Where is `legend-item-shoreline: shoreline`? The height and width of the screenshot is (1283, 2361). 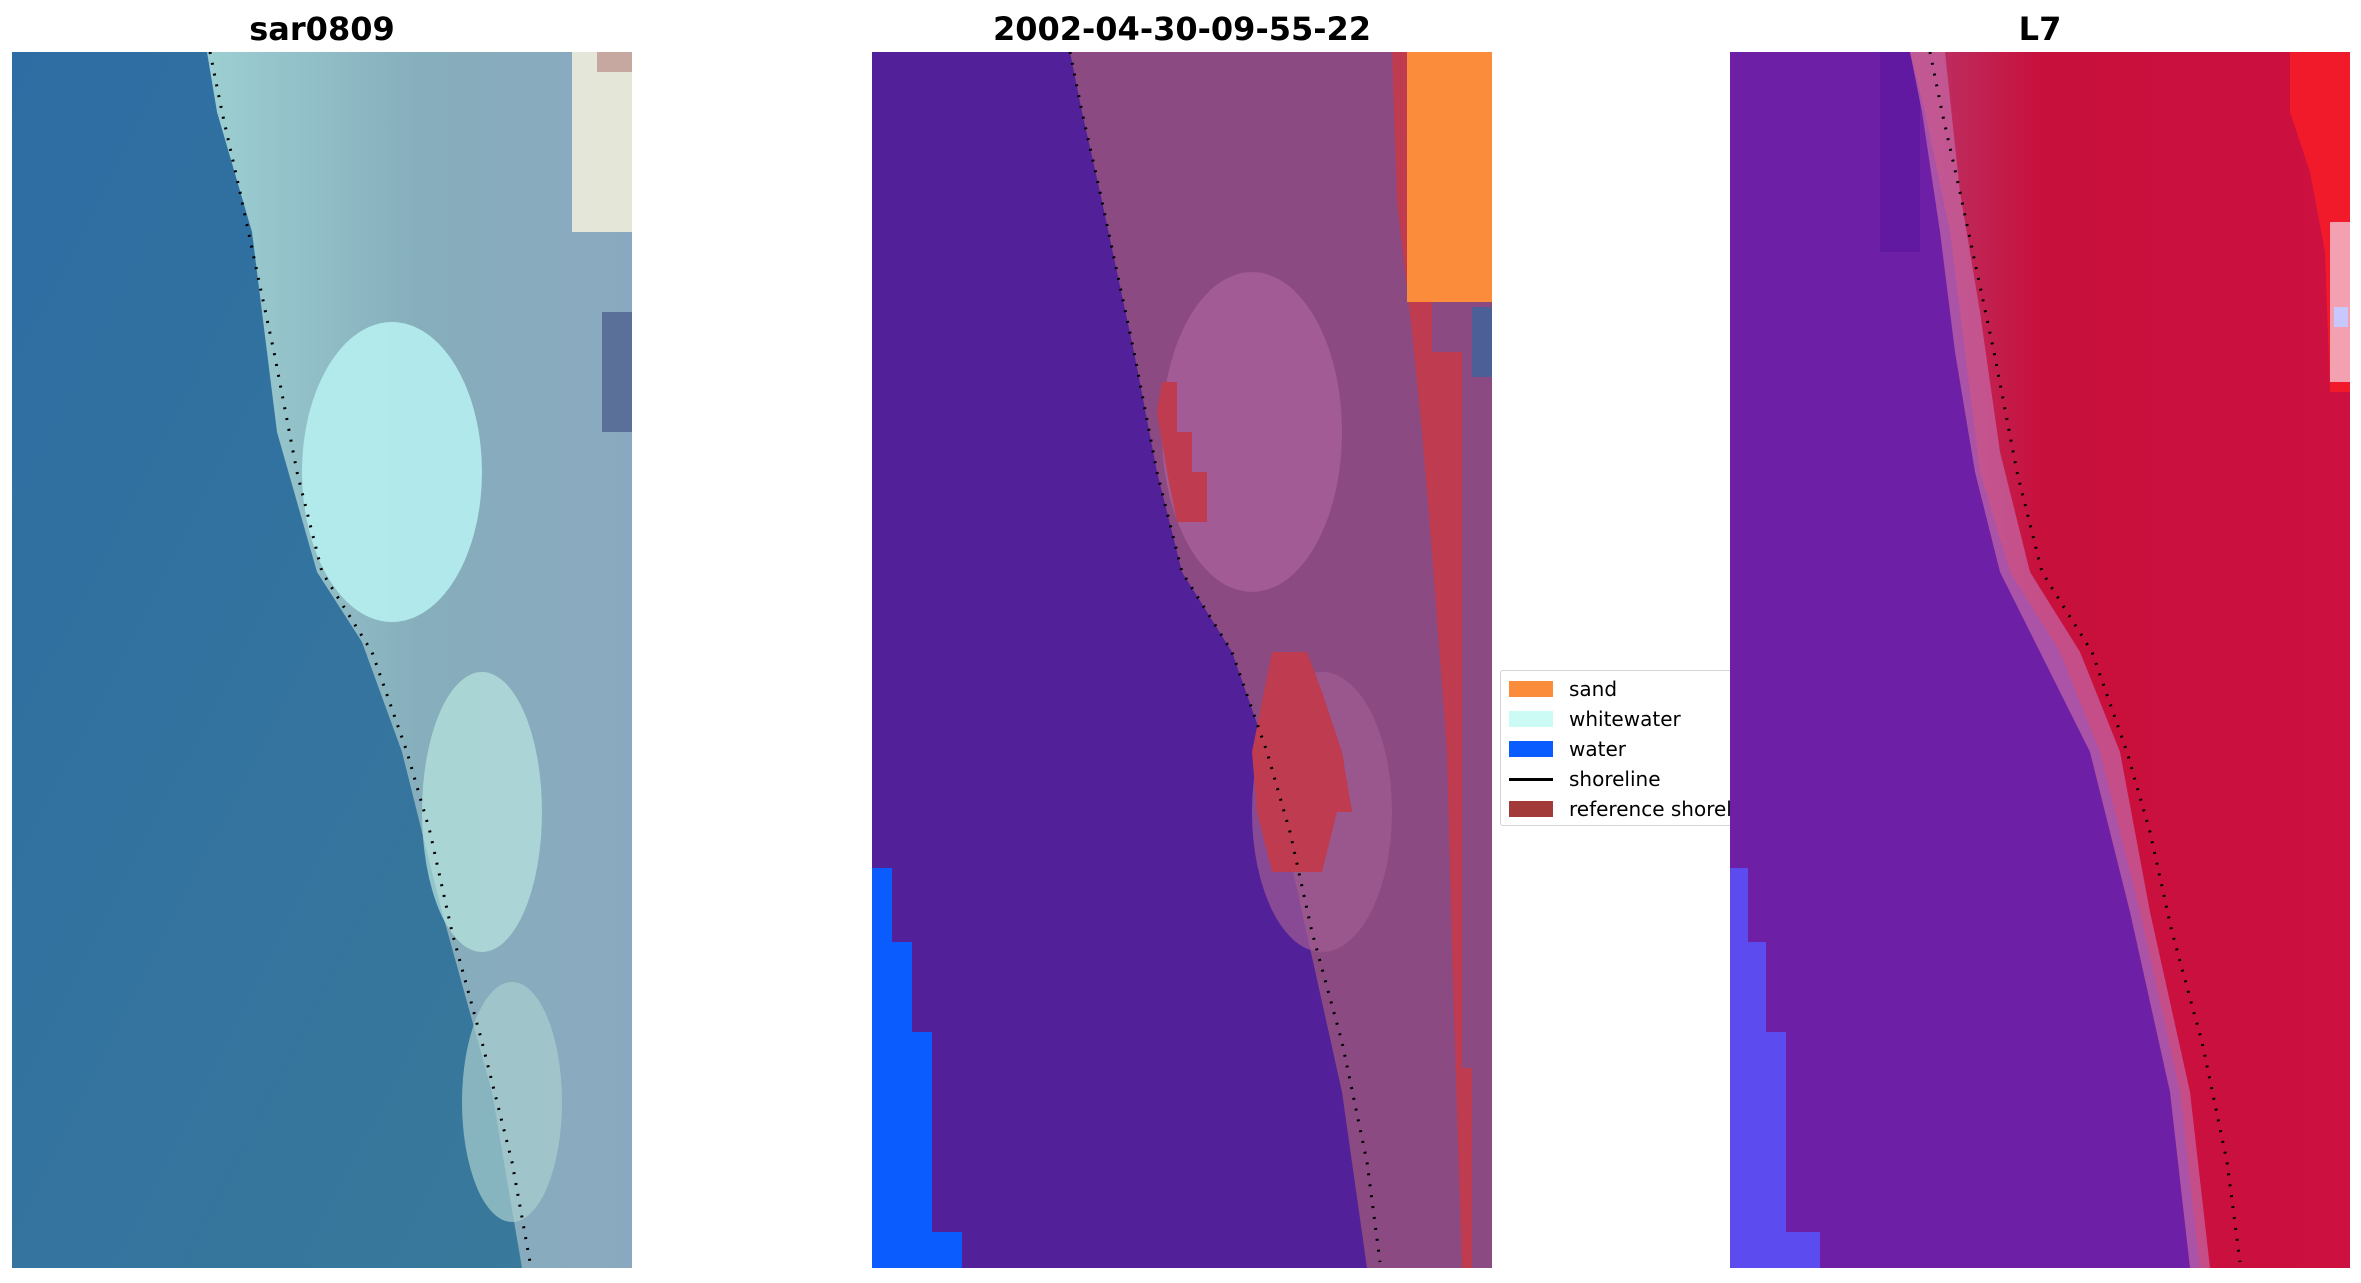
legend-item-shoreline: shoreline is located at coordinates (1585, 779).